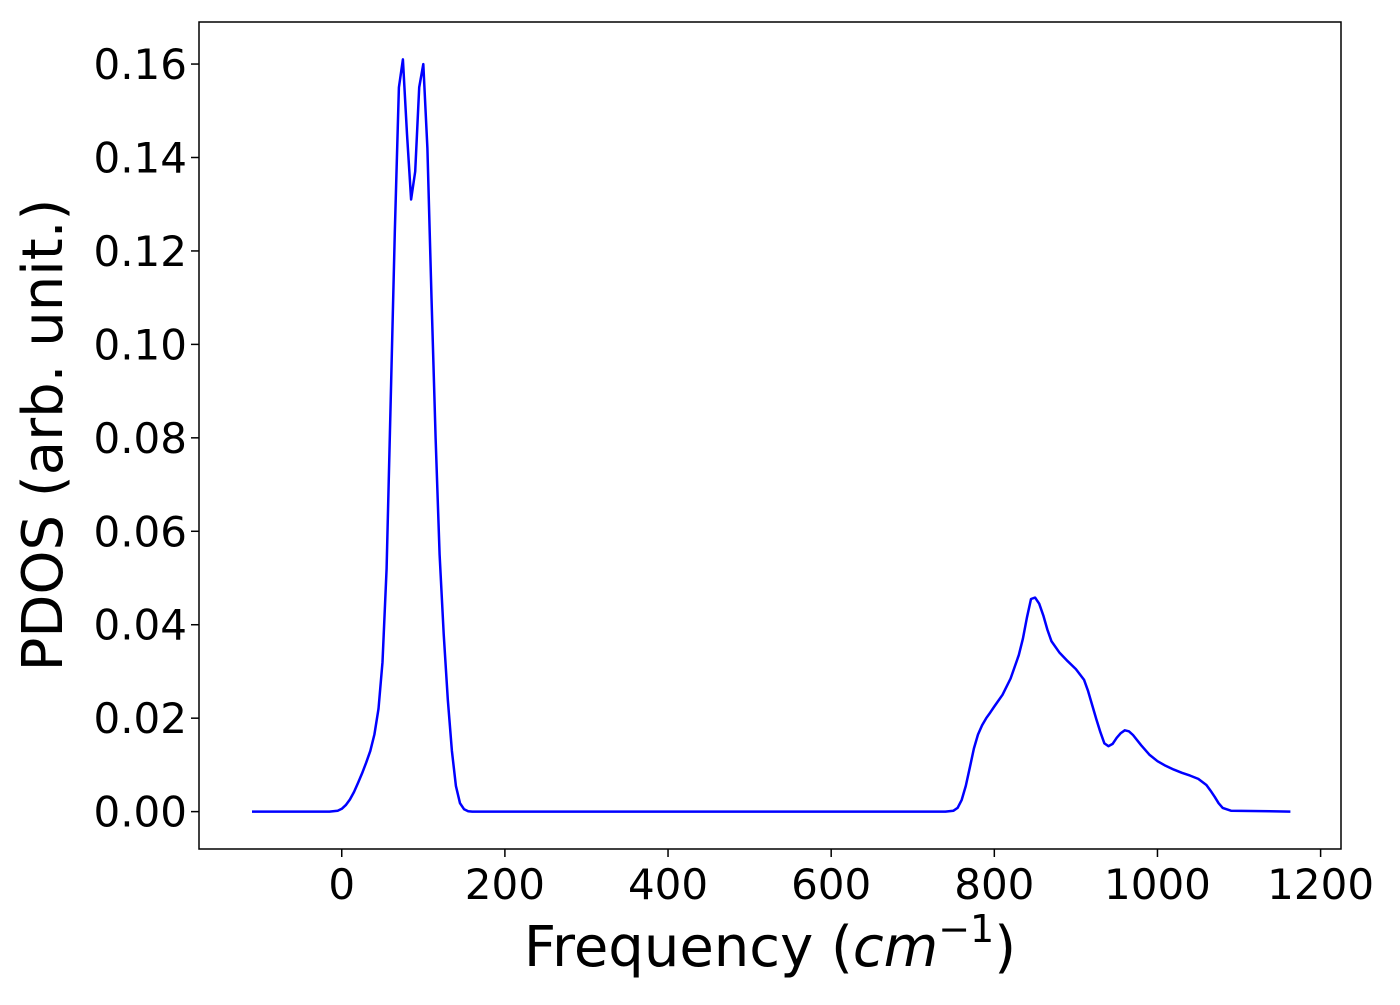 The width and height of the screenshot is (1400, 1005). What do you see at coordinates (1157, 884) in the screenshot?
I see `x-tick-label: 1000` at bounding box center [1157, 884].